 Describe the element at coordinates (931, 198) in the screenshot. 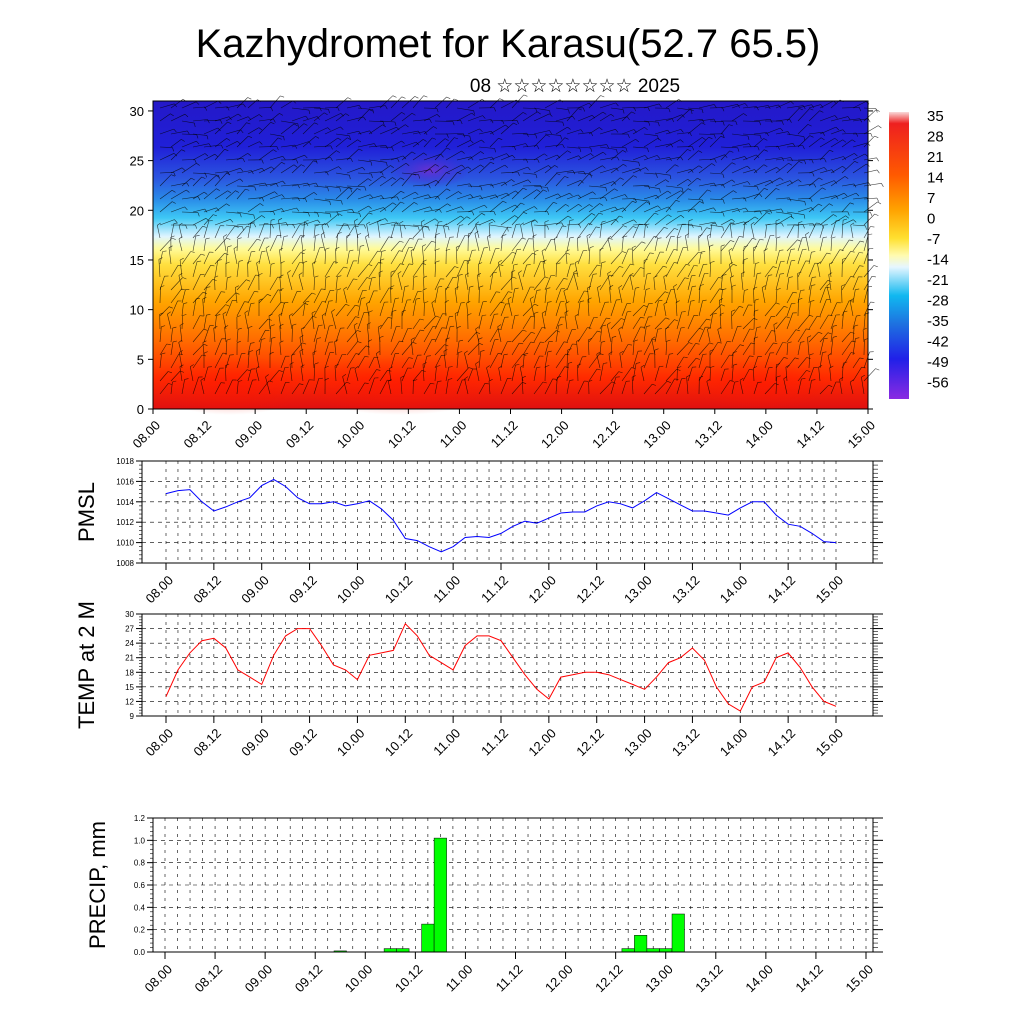

I see `colorbar-label: 7` at that location.